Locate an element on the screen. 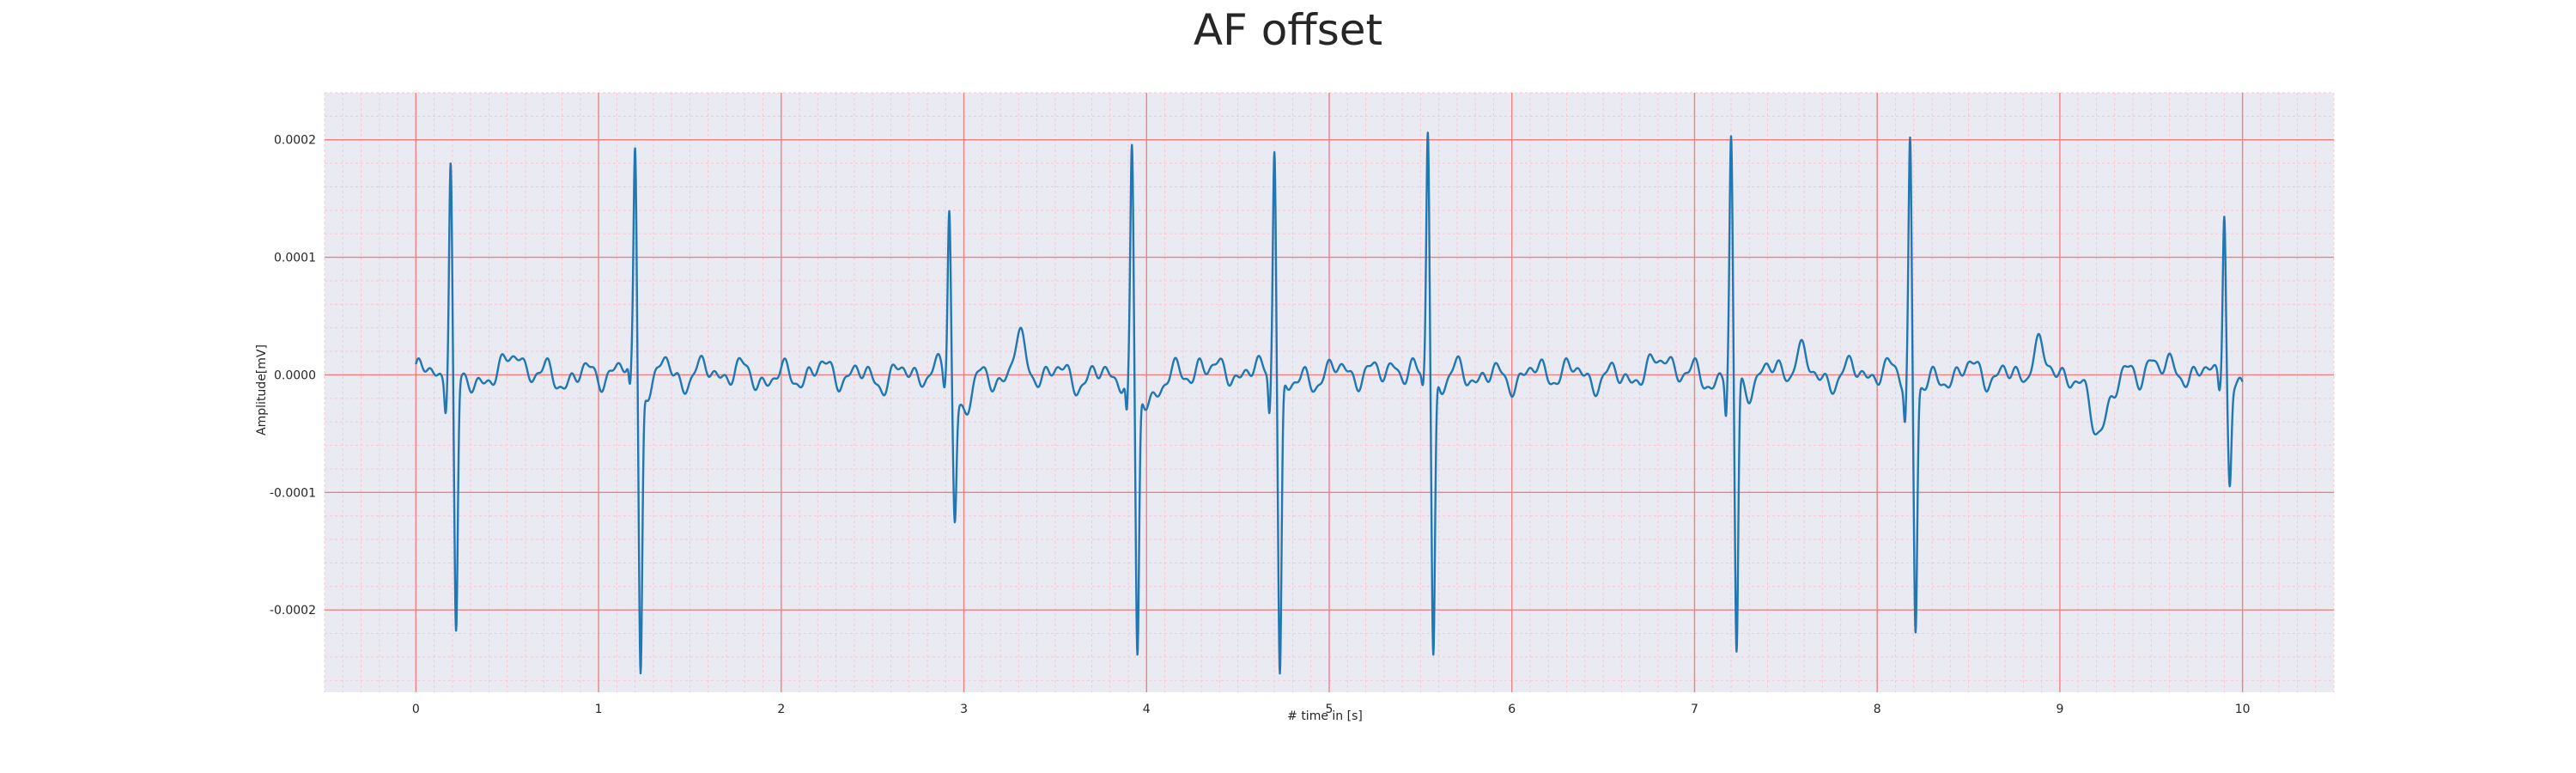  y-tick-label: -0.0002 is located at coordinates (293, 611).